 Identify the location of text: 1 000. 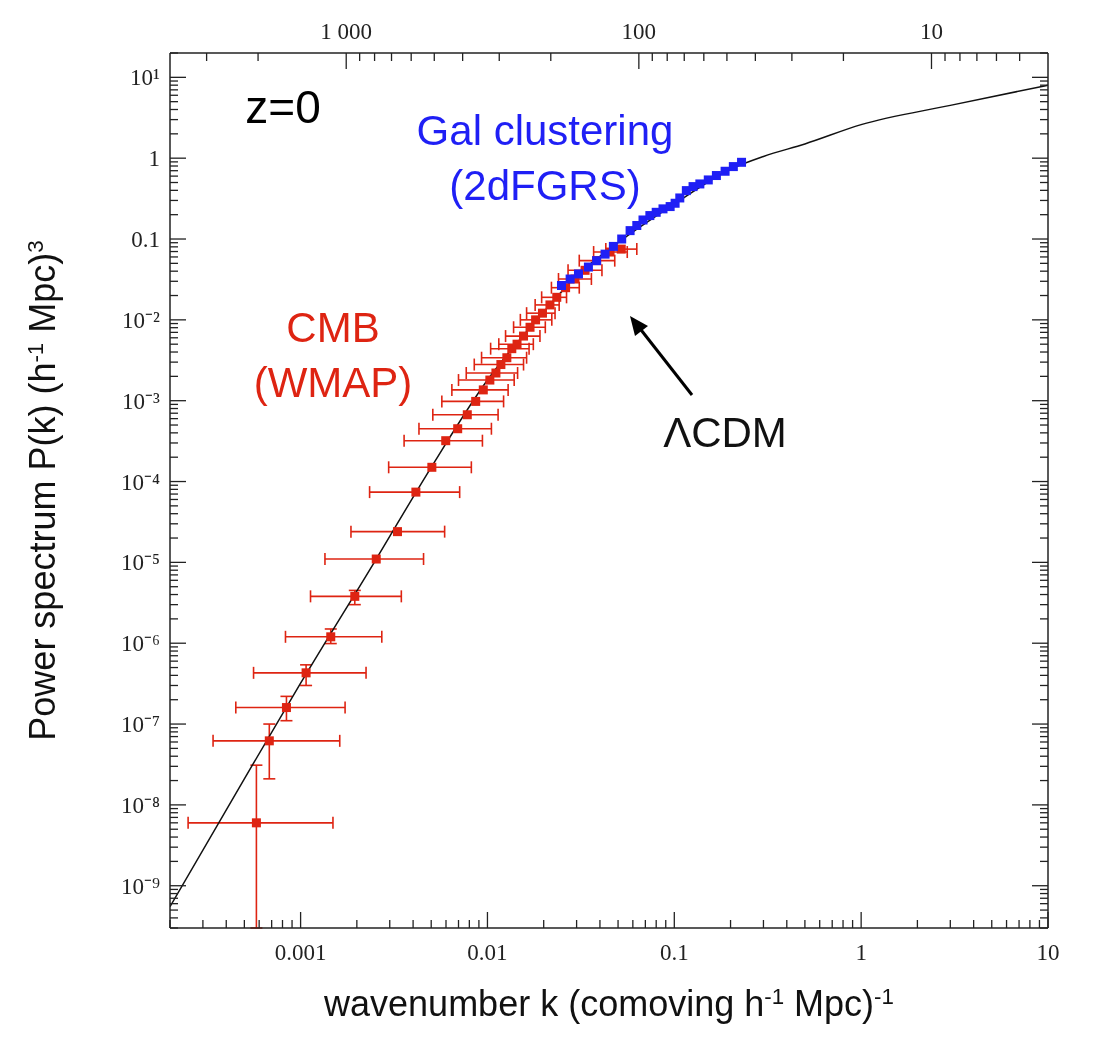
(346, 31).